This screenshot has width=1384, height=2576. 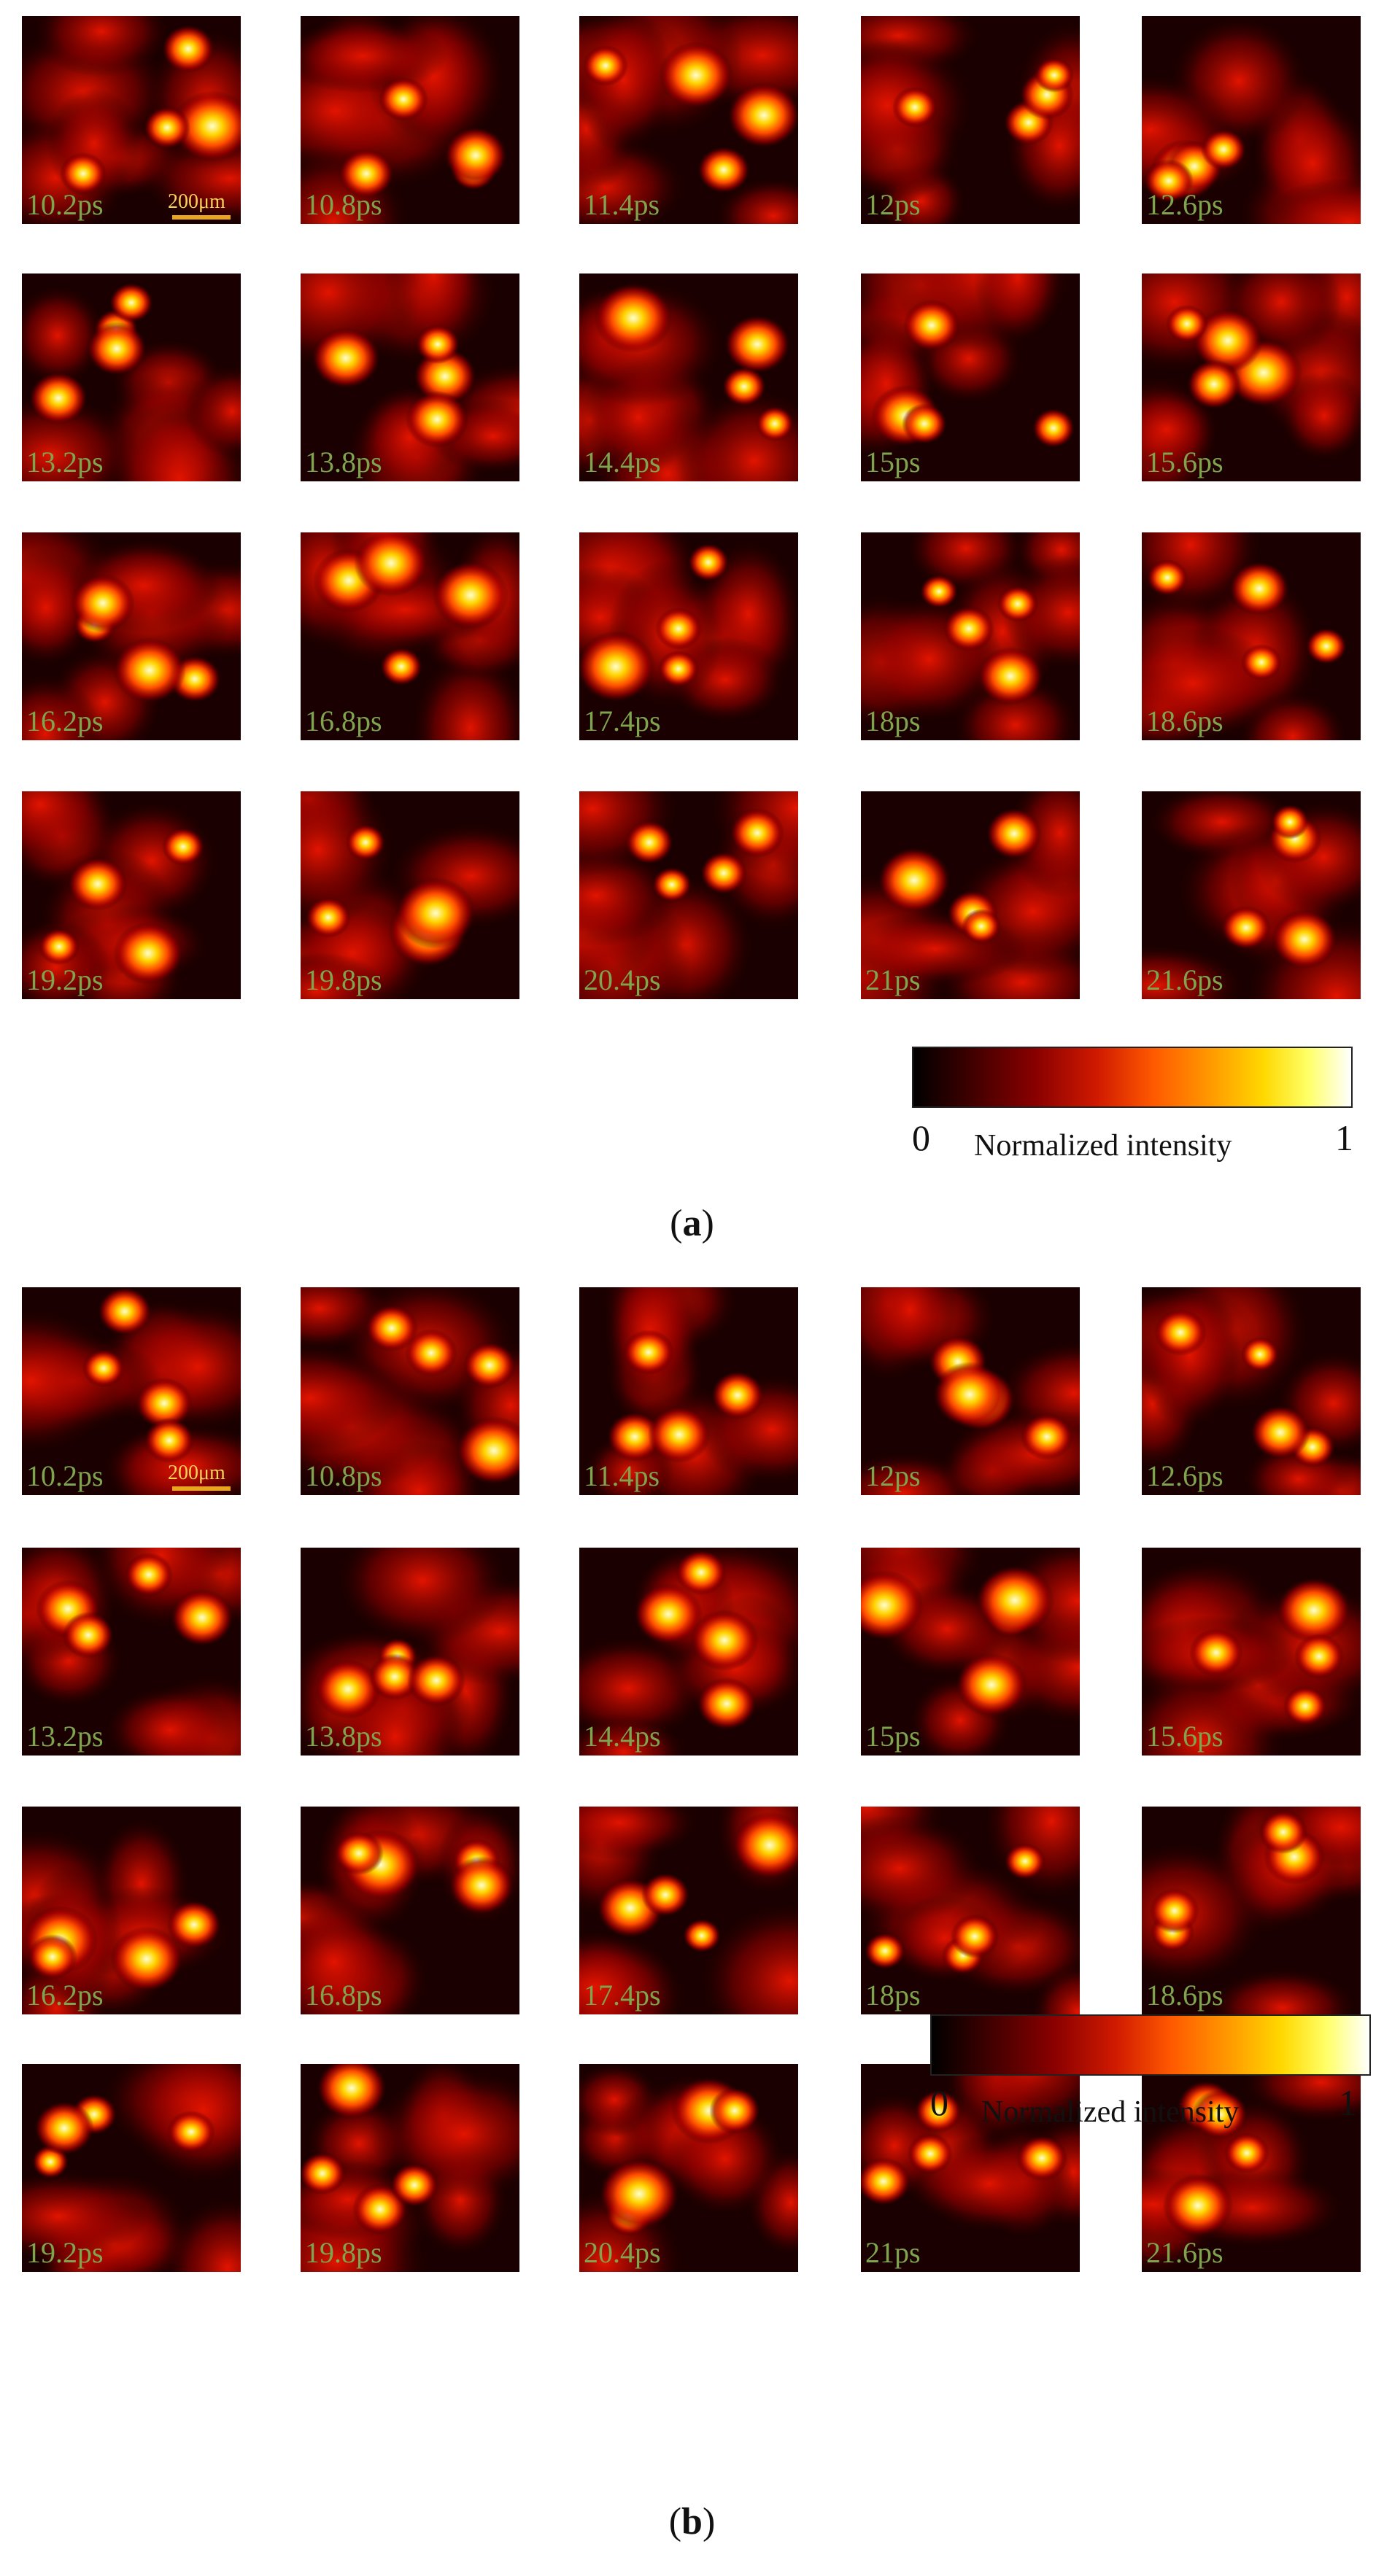 What do you see at coordinates (1150, 2045) in the screenshot?
I see `colorbar-b` at bounding box center [1150, 2045].